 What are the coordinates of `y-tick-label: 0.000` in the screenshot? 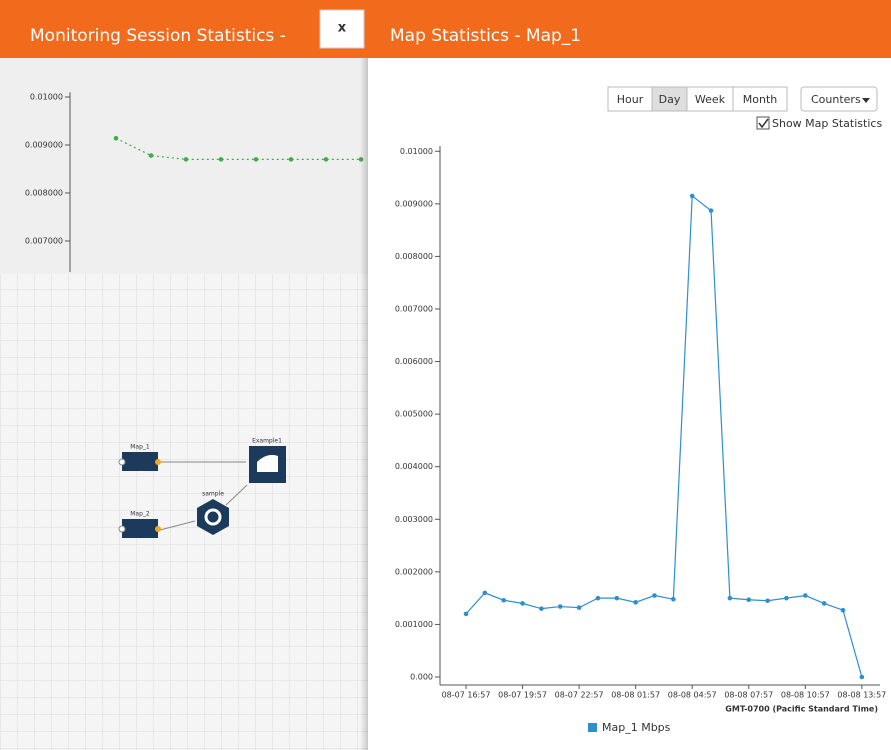 It's located at (421, 677).